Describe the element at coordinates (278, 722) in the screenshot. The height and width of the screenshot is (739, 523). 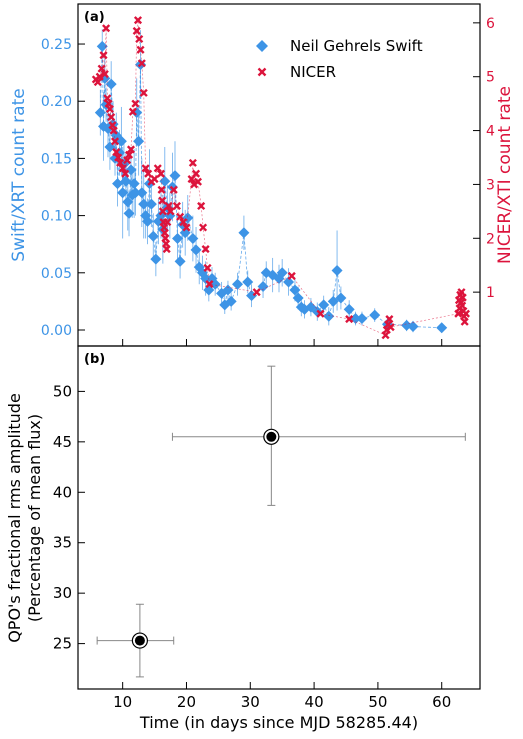
I see `x-axis-label: Time (in days since MJD 58285.44)` at that location.